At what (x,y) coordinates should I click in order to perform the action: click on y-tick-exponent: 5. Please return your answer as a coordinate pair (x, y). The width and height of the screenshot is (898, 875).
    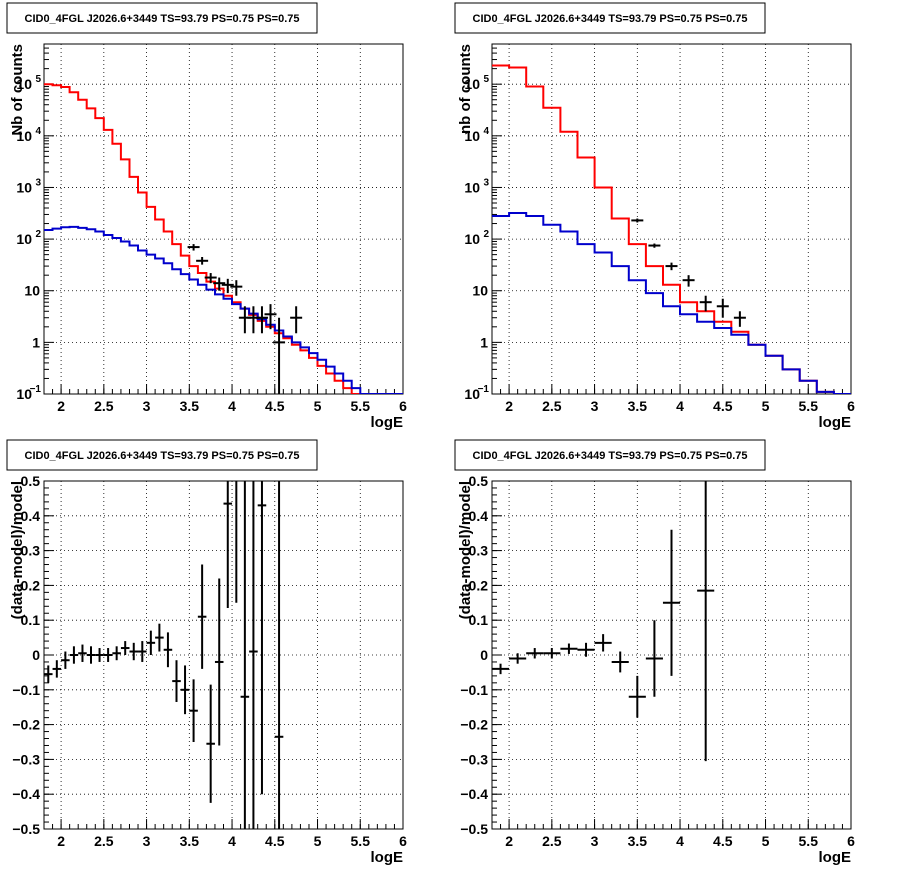
    Looking at the image, I should click on (38, 79).